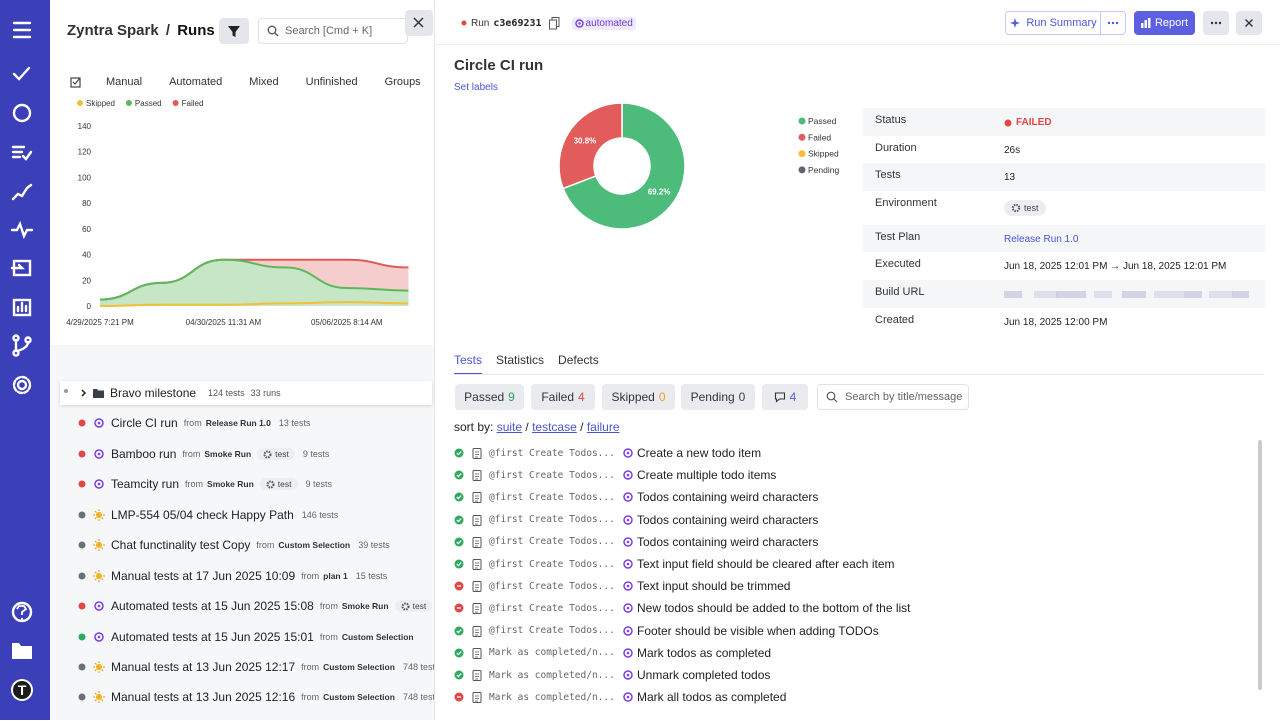 This screenshot has width=1280, height=725. Describe the element at coordinates (195, 82) in the screenshot. I see `run-type-tab: Automated` at that location.